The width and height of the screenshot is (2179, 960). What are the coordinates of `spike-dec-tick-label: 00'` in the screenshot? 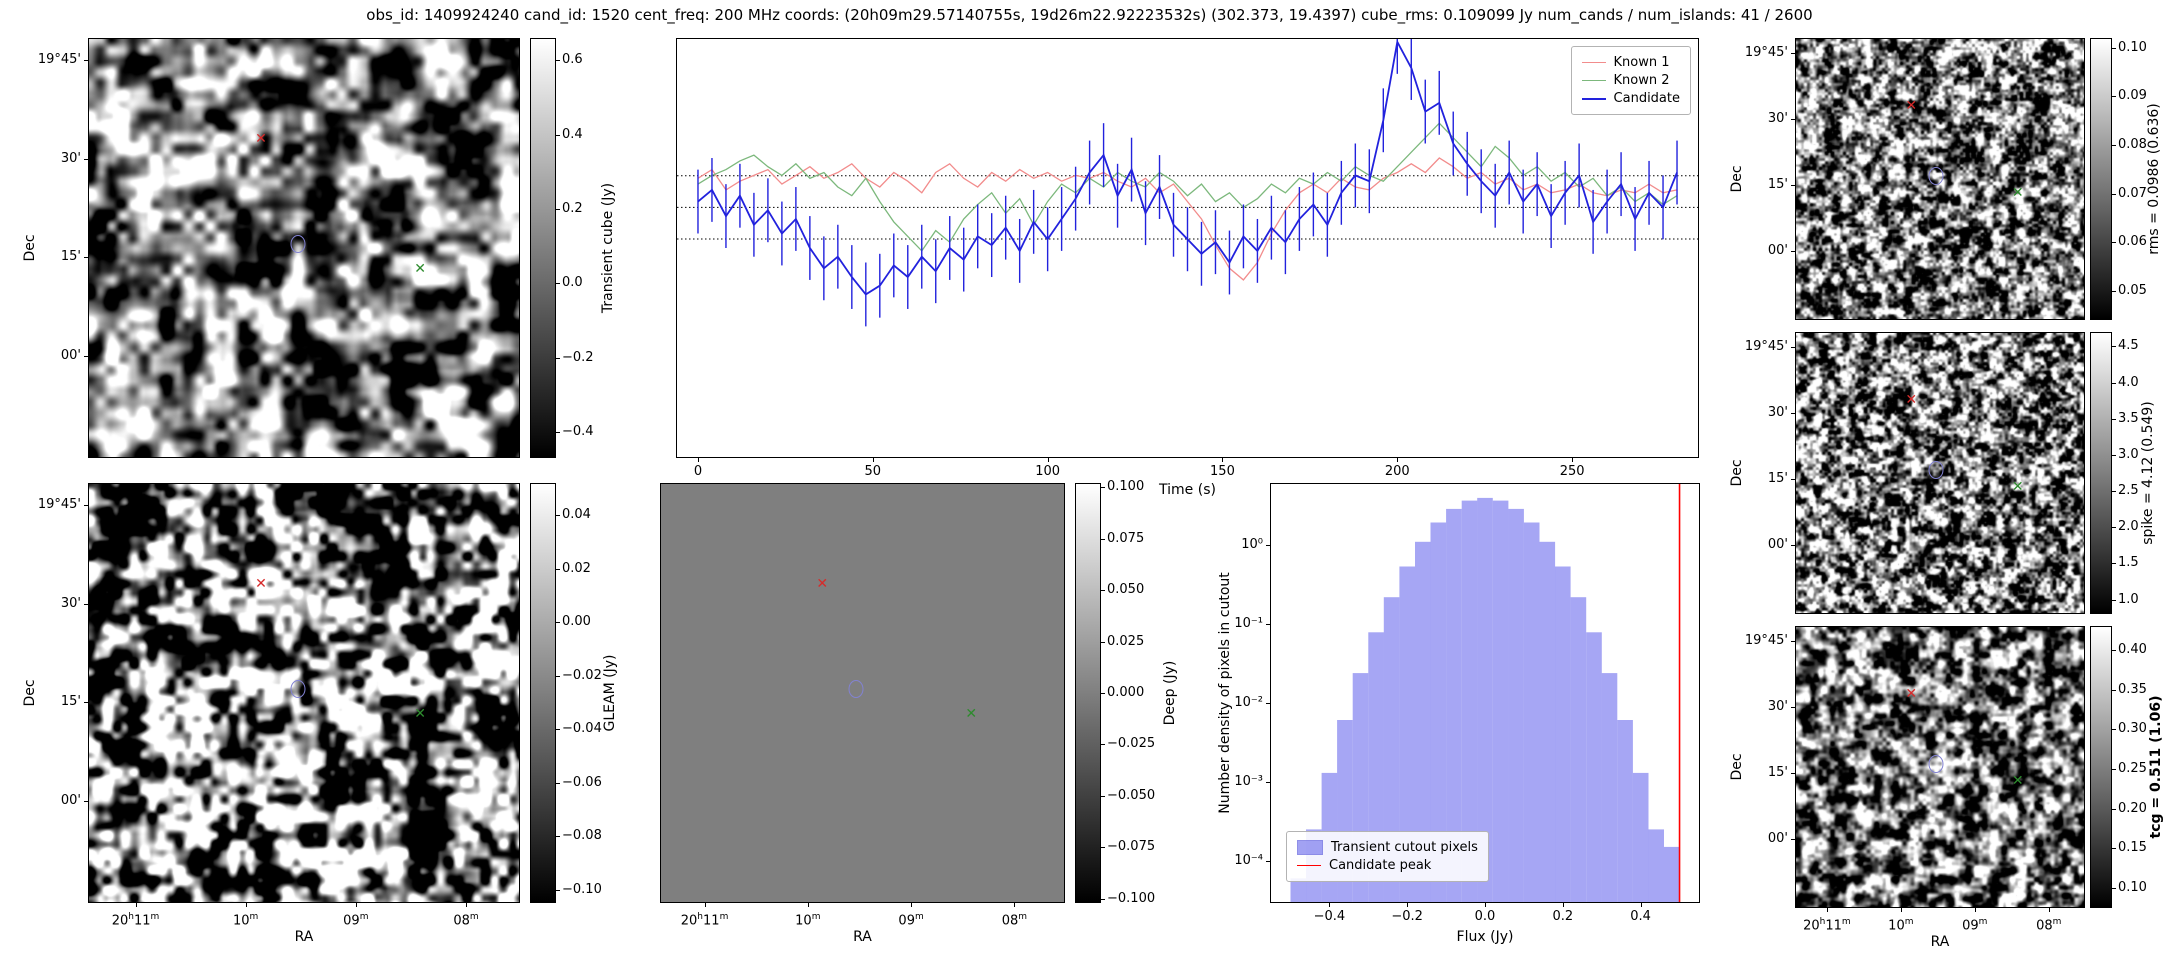 It's located at (1777, 545).